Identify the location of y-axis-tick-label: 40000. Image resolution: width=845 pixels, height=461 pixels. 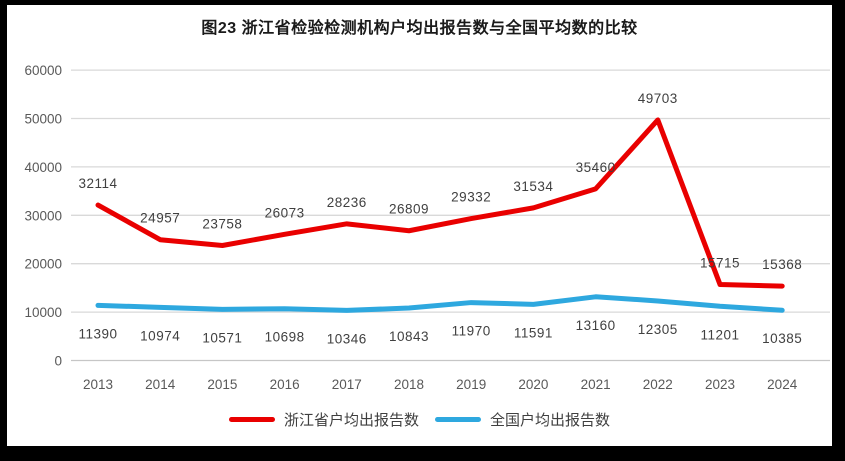
(43, 167).